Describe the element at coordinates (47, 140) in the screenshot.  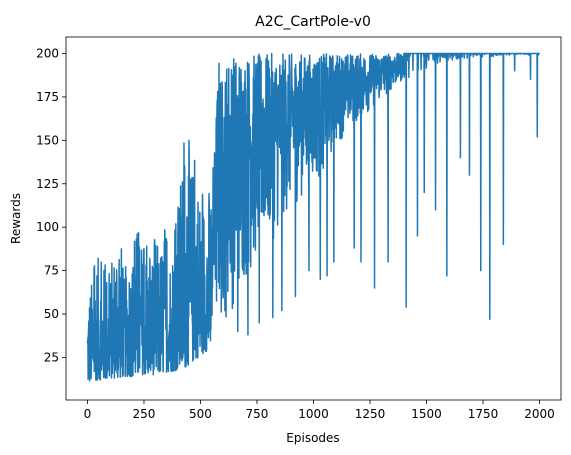
I see `y-tick-label: 150` at that location.